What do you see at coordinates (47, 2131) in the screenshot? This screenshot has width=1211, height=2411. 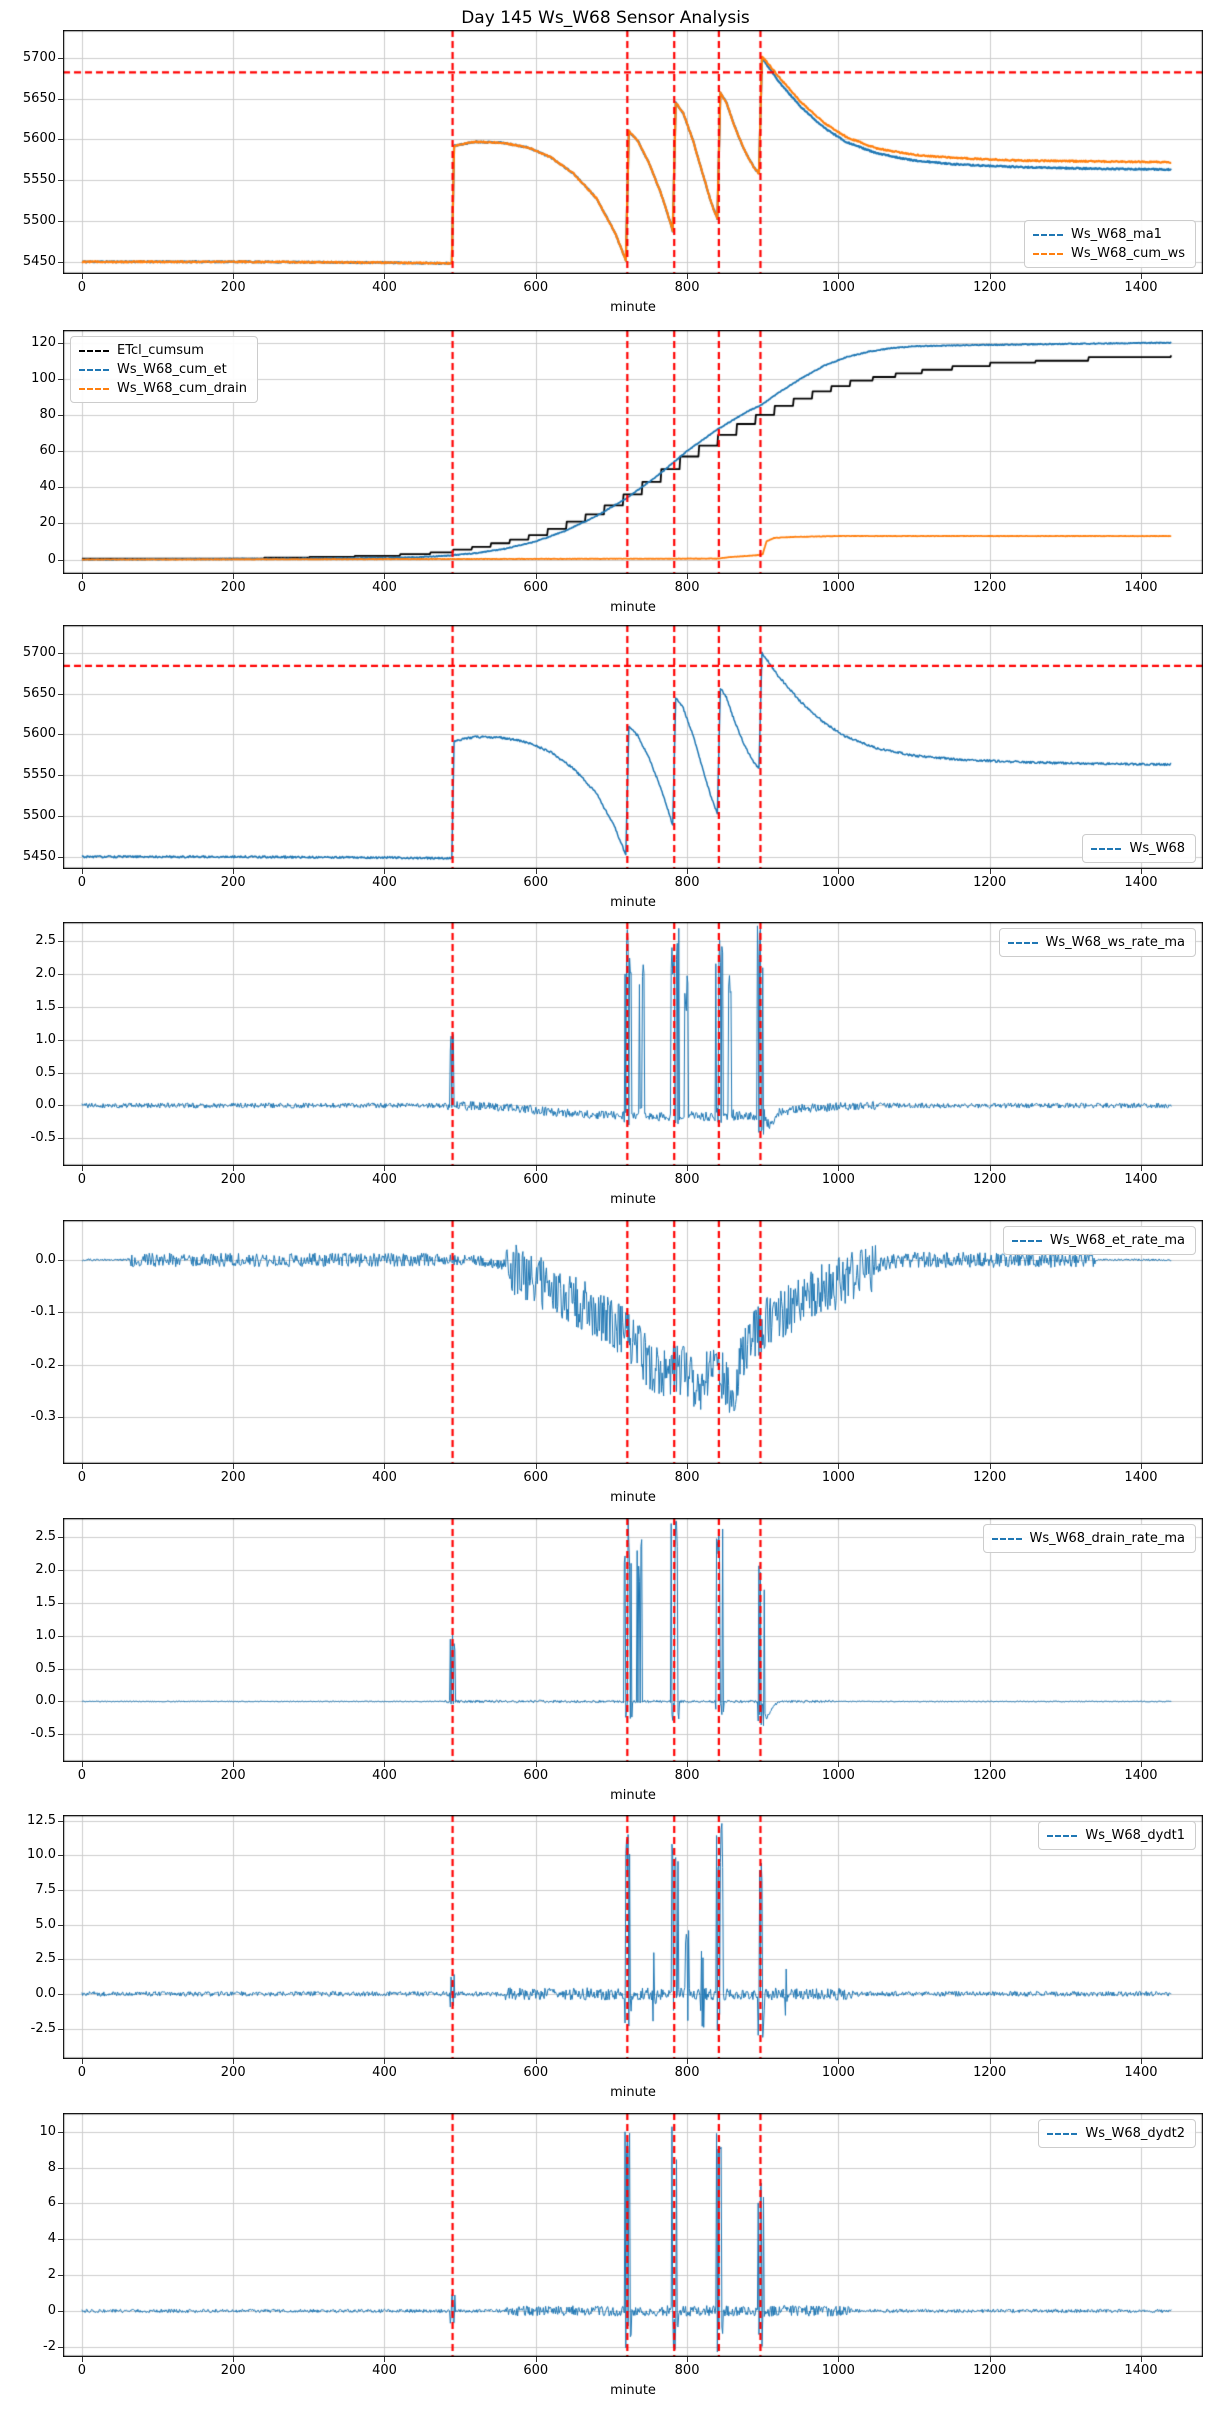 I see `y-tick-label: 10` at bounding box center [47, 2131].